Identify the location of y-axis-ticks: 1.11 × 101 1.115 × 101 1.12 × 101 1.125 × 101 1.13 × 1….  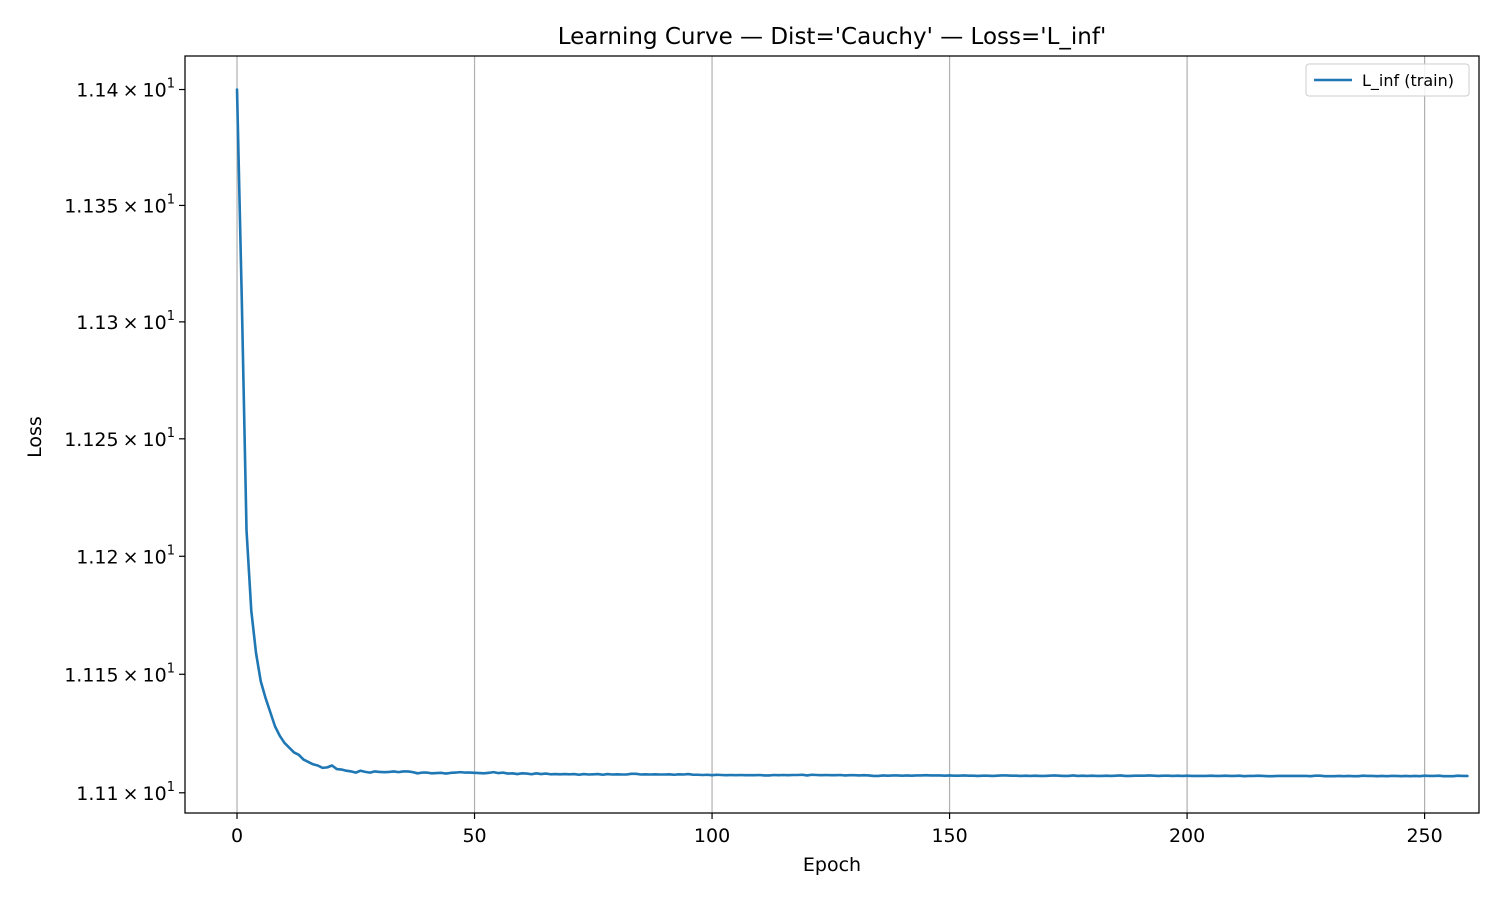
(124, 441).